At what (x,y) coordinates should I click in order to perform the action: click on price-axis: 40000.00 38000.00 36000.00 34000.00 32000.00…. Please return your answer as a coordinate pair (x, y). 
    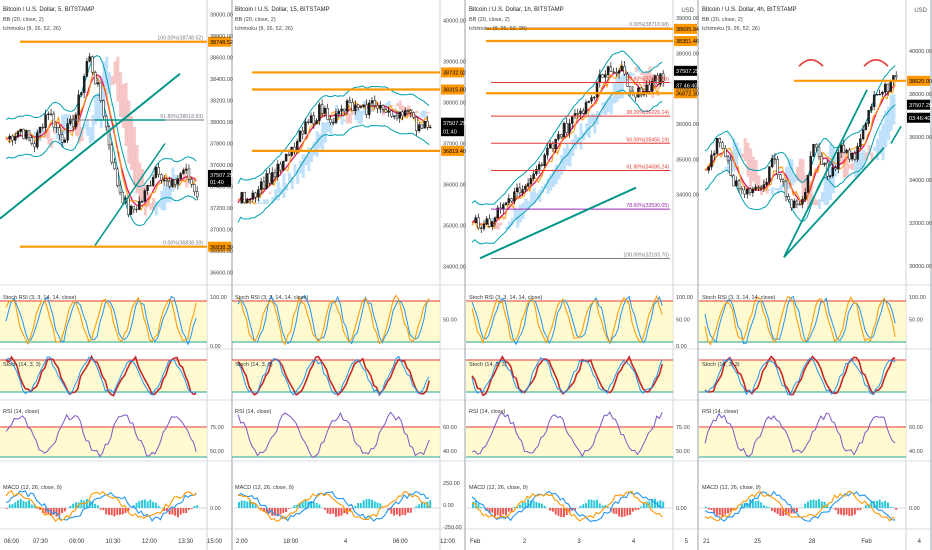
    Looking at the image, I should click on (920, 159).